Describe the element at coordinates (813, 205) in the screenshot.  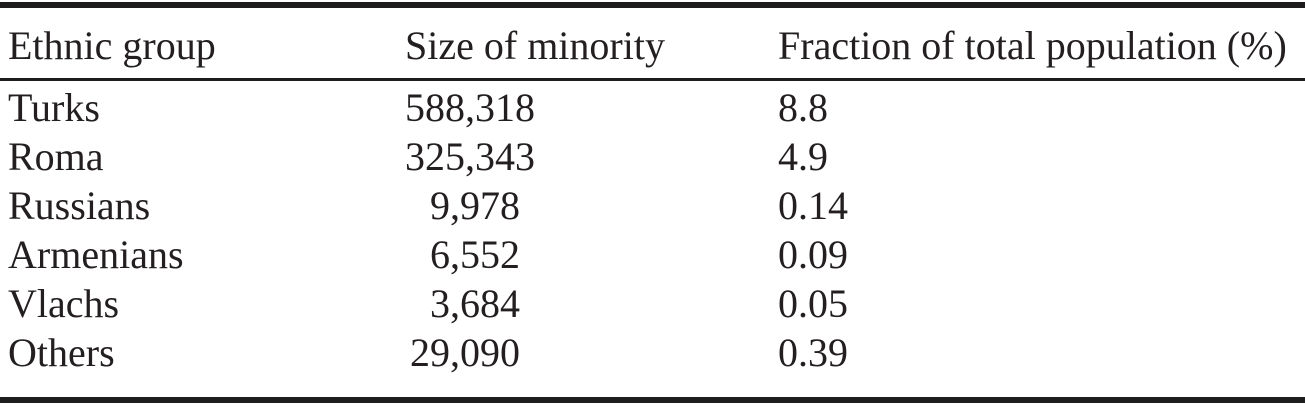
I see `cell-fraction: 0.14` at that location.